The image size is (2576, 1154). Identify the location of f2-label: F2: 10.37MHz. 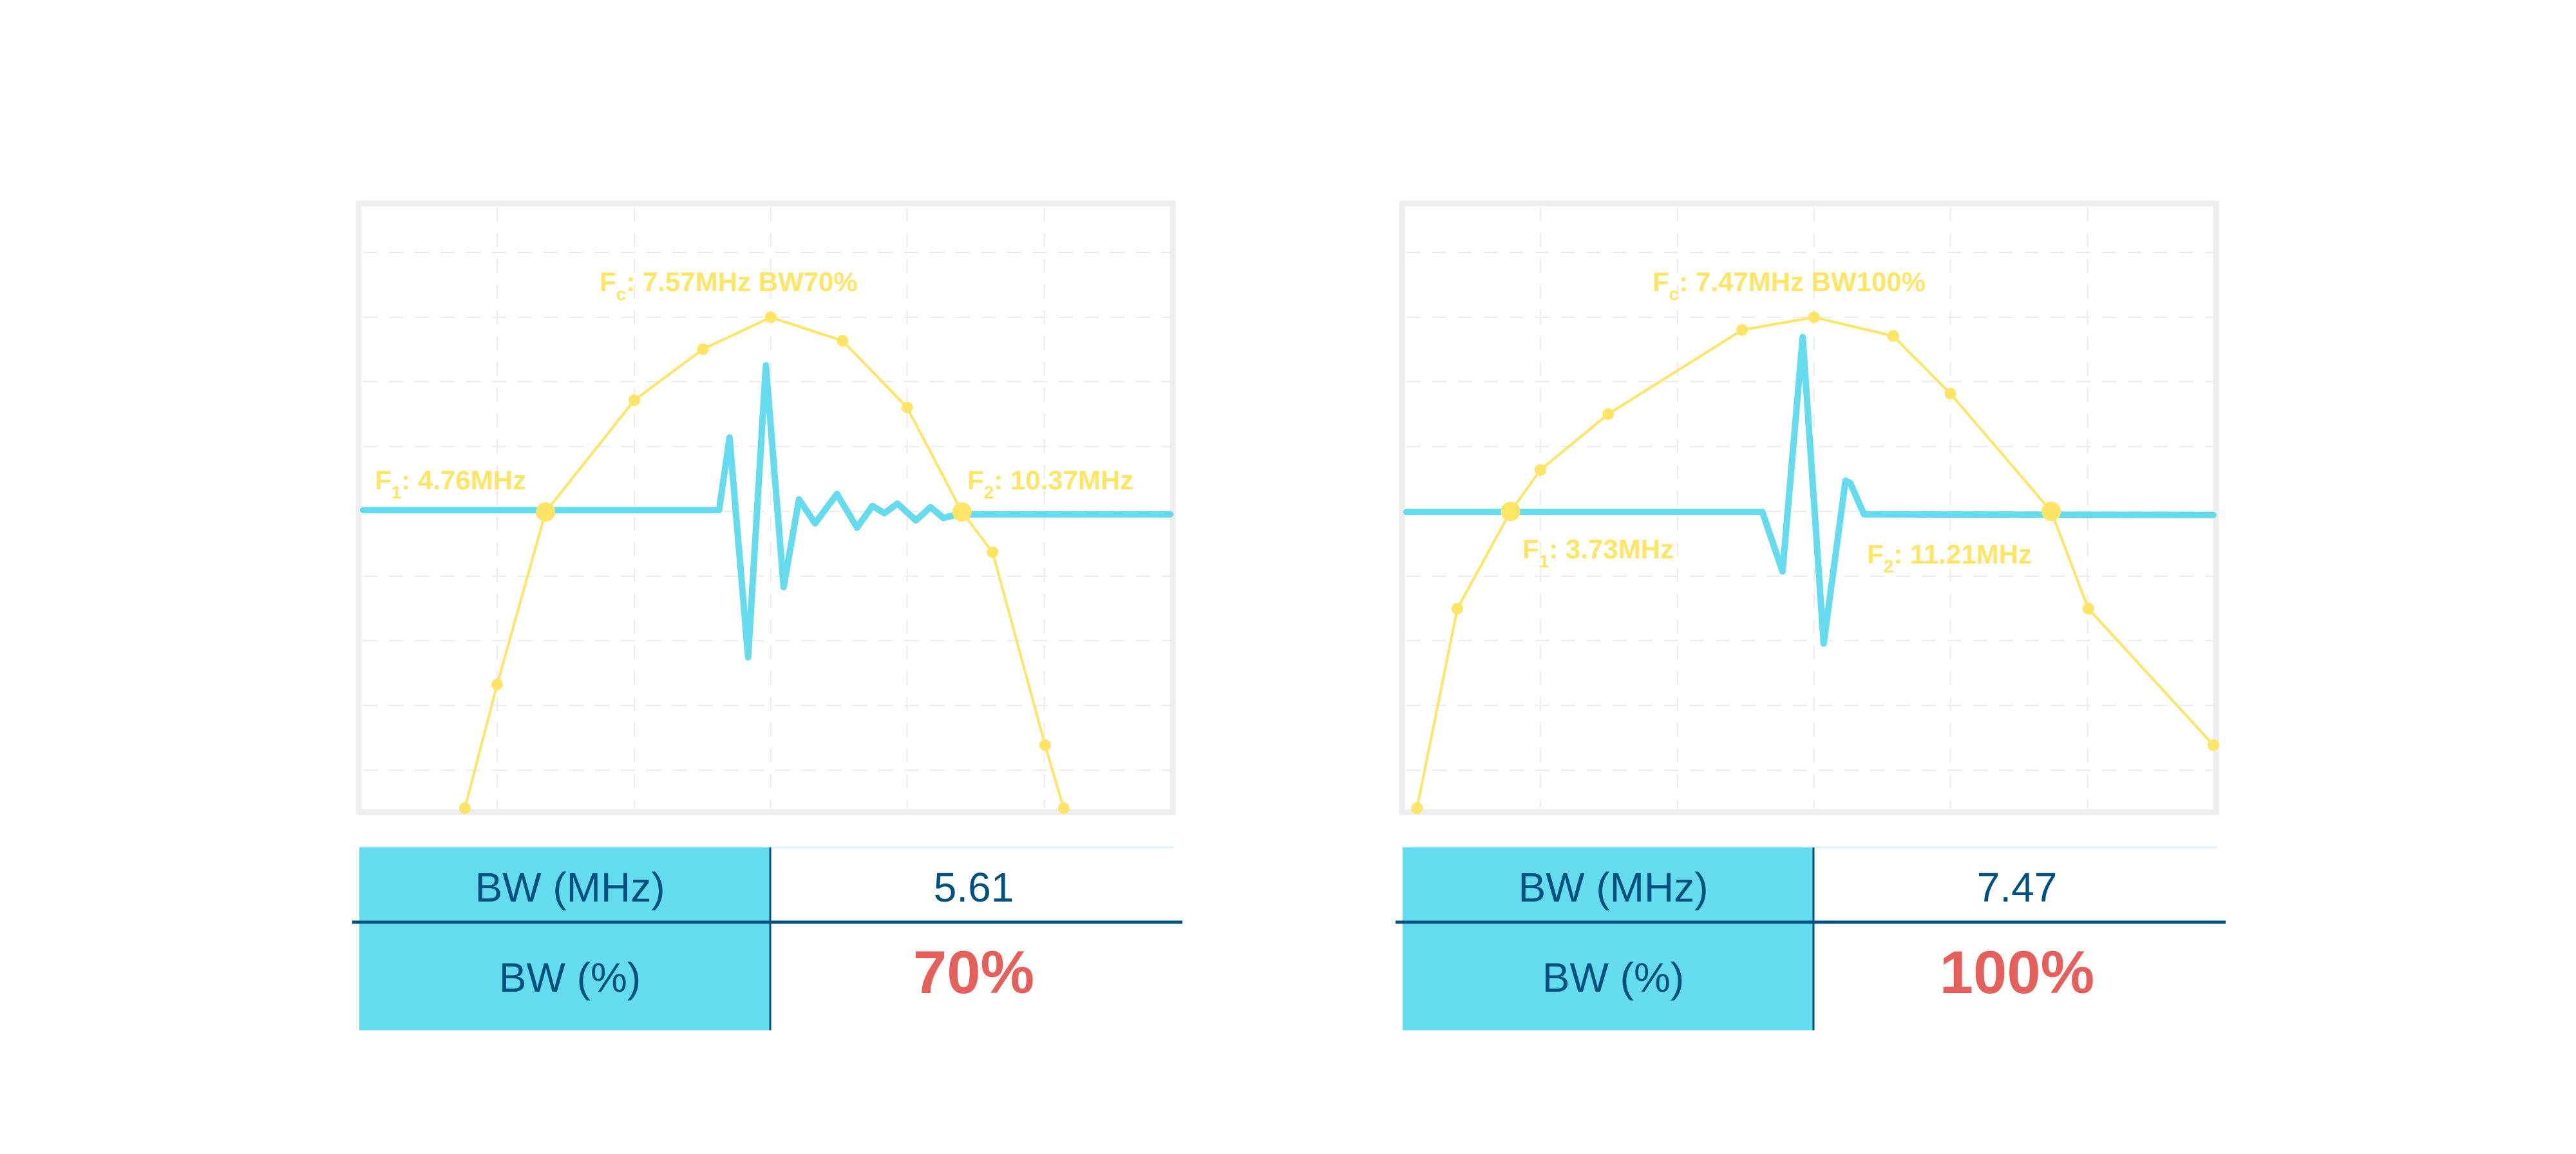
(1050, 483).